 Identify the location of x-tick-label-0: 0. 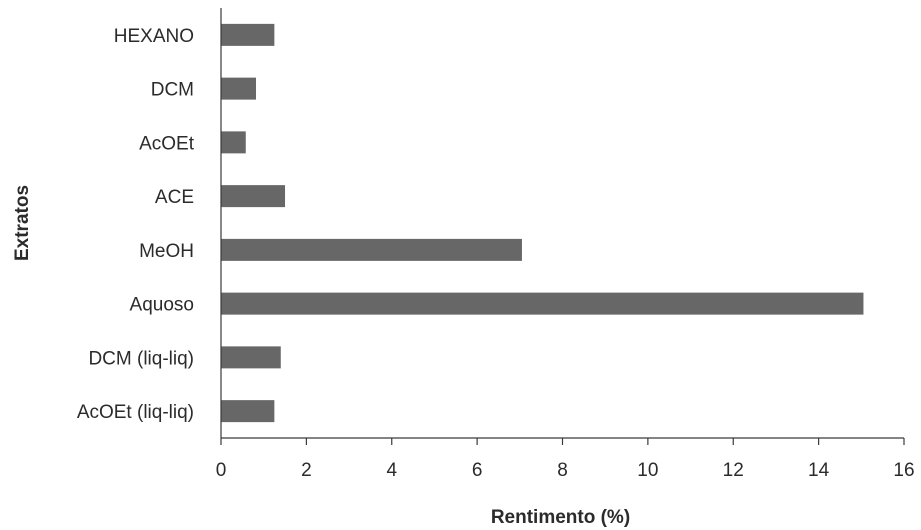
(221, 470).